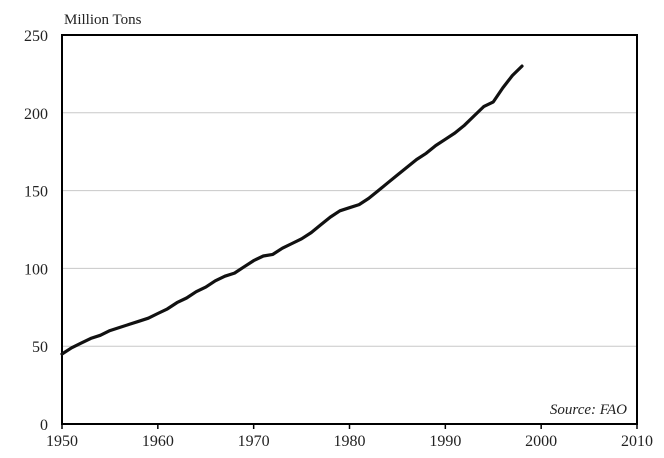  What do you see at coordinates (36, 231) in the screenshot?
I see `y-axis-tick-labels: 0 50 100 150 200 250` at bounding box center [36, 231].